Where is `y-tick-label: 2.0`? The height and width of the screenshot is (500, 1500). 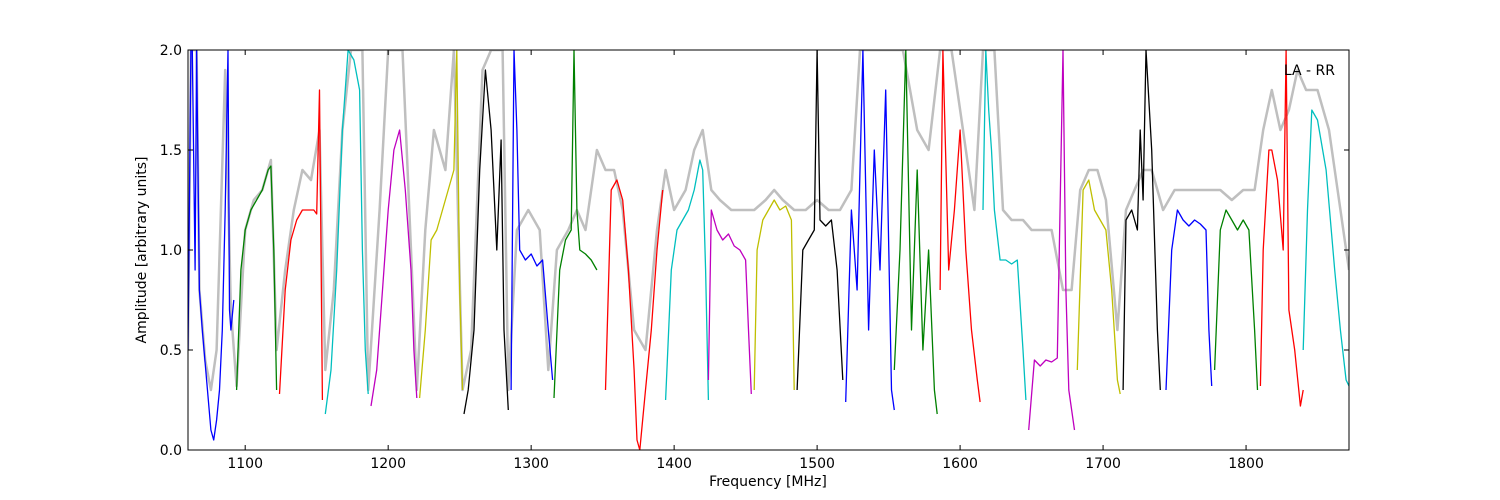 y-tick-label: 2.0 is located at coordinates (171, 51).